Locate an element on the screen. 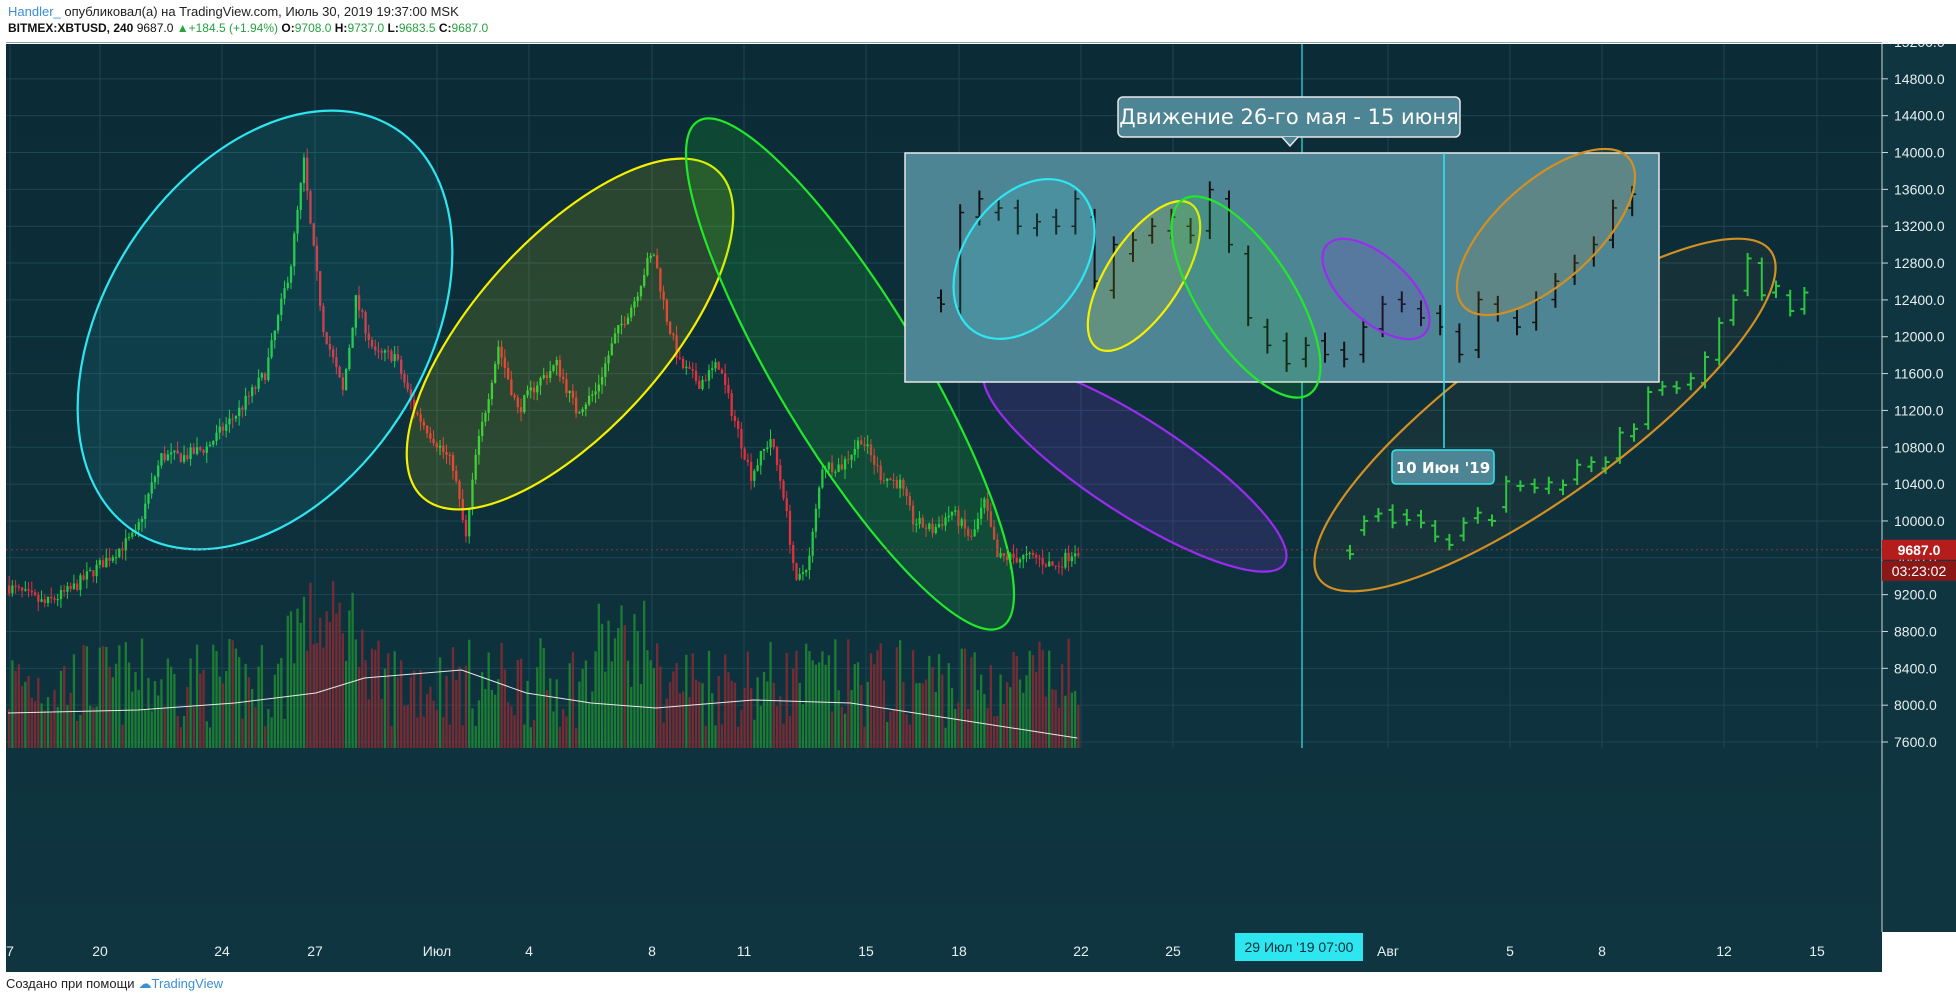 Image resolution: width=1956 pixels, height=1003 pixels. author-link: Handler_ is located at coordinates (34, 11).